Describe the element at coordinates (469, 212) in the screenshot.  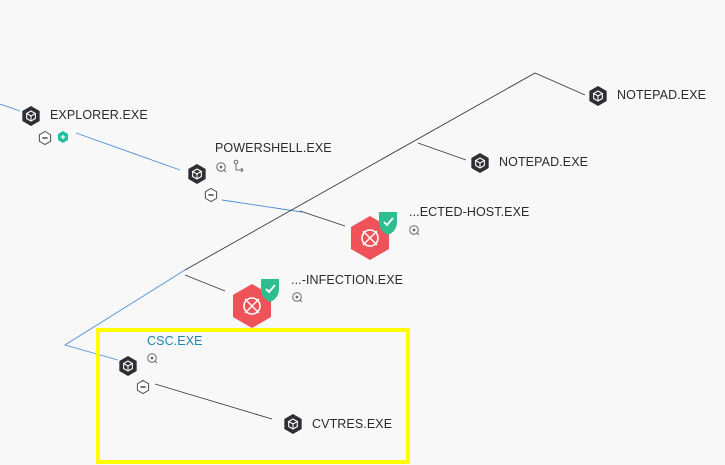
I see `node-label-infected-host: ...ECTED-HOST.EXE` at that location.